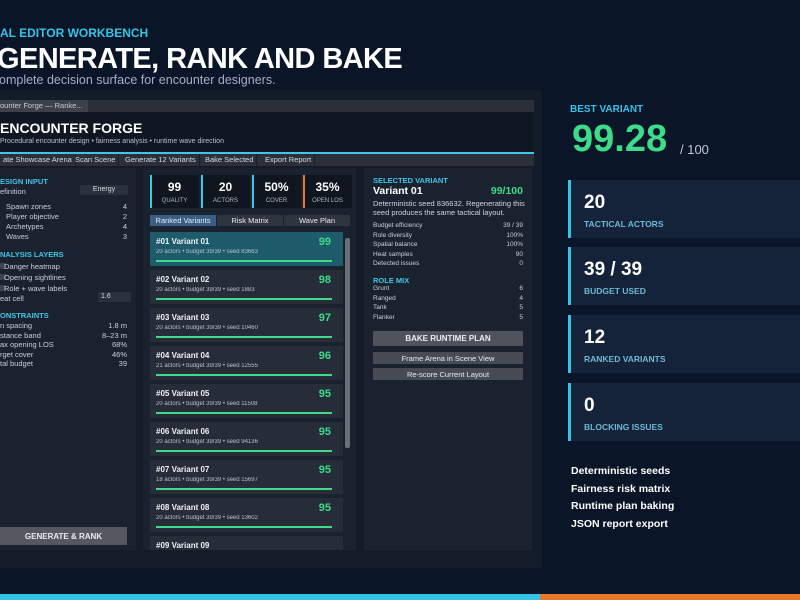 The image size is (800, 600). Describe the element at coordinates (514, 235) in the screenshot. I see `metric-value: 100%` at that location.